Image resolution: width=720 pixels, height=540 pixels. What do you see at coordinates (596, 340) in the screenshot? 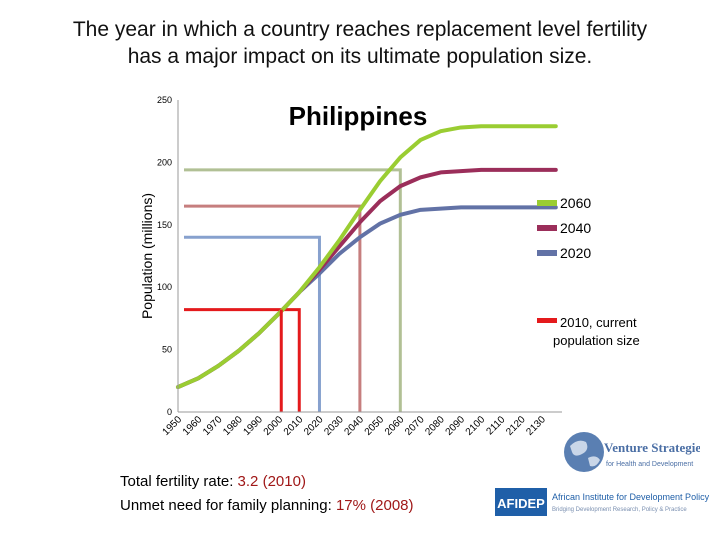
I see `legend-label-current-line-2: population size` at bounding box center [596, 340].